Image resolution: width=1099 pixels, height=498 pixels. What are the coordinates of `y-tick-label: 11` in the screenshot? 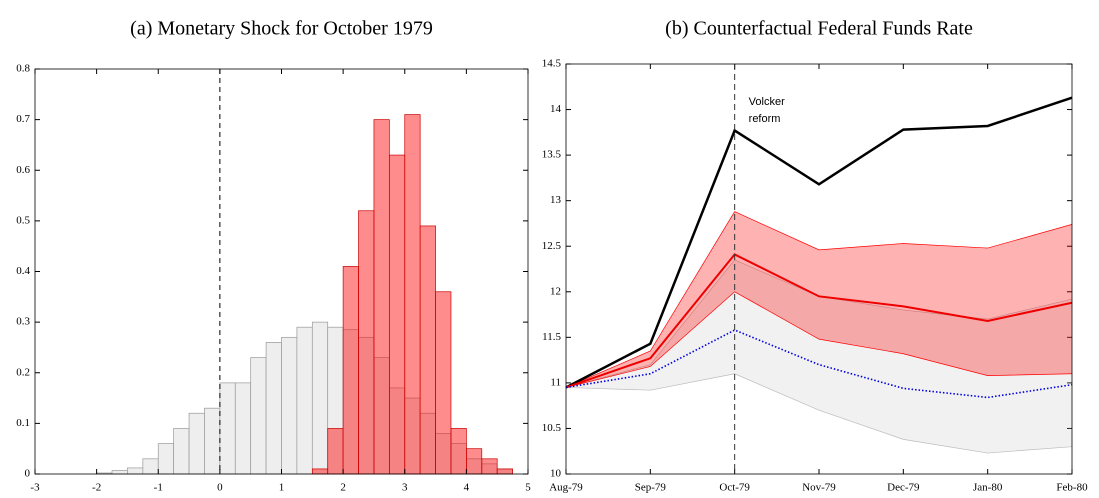 It's located at (555, 382).